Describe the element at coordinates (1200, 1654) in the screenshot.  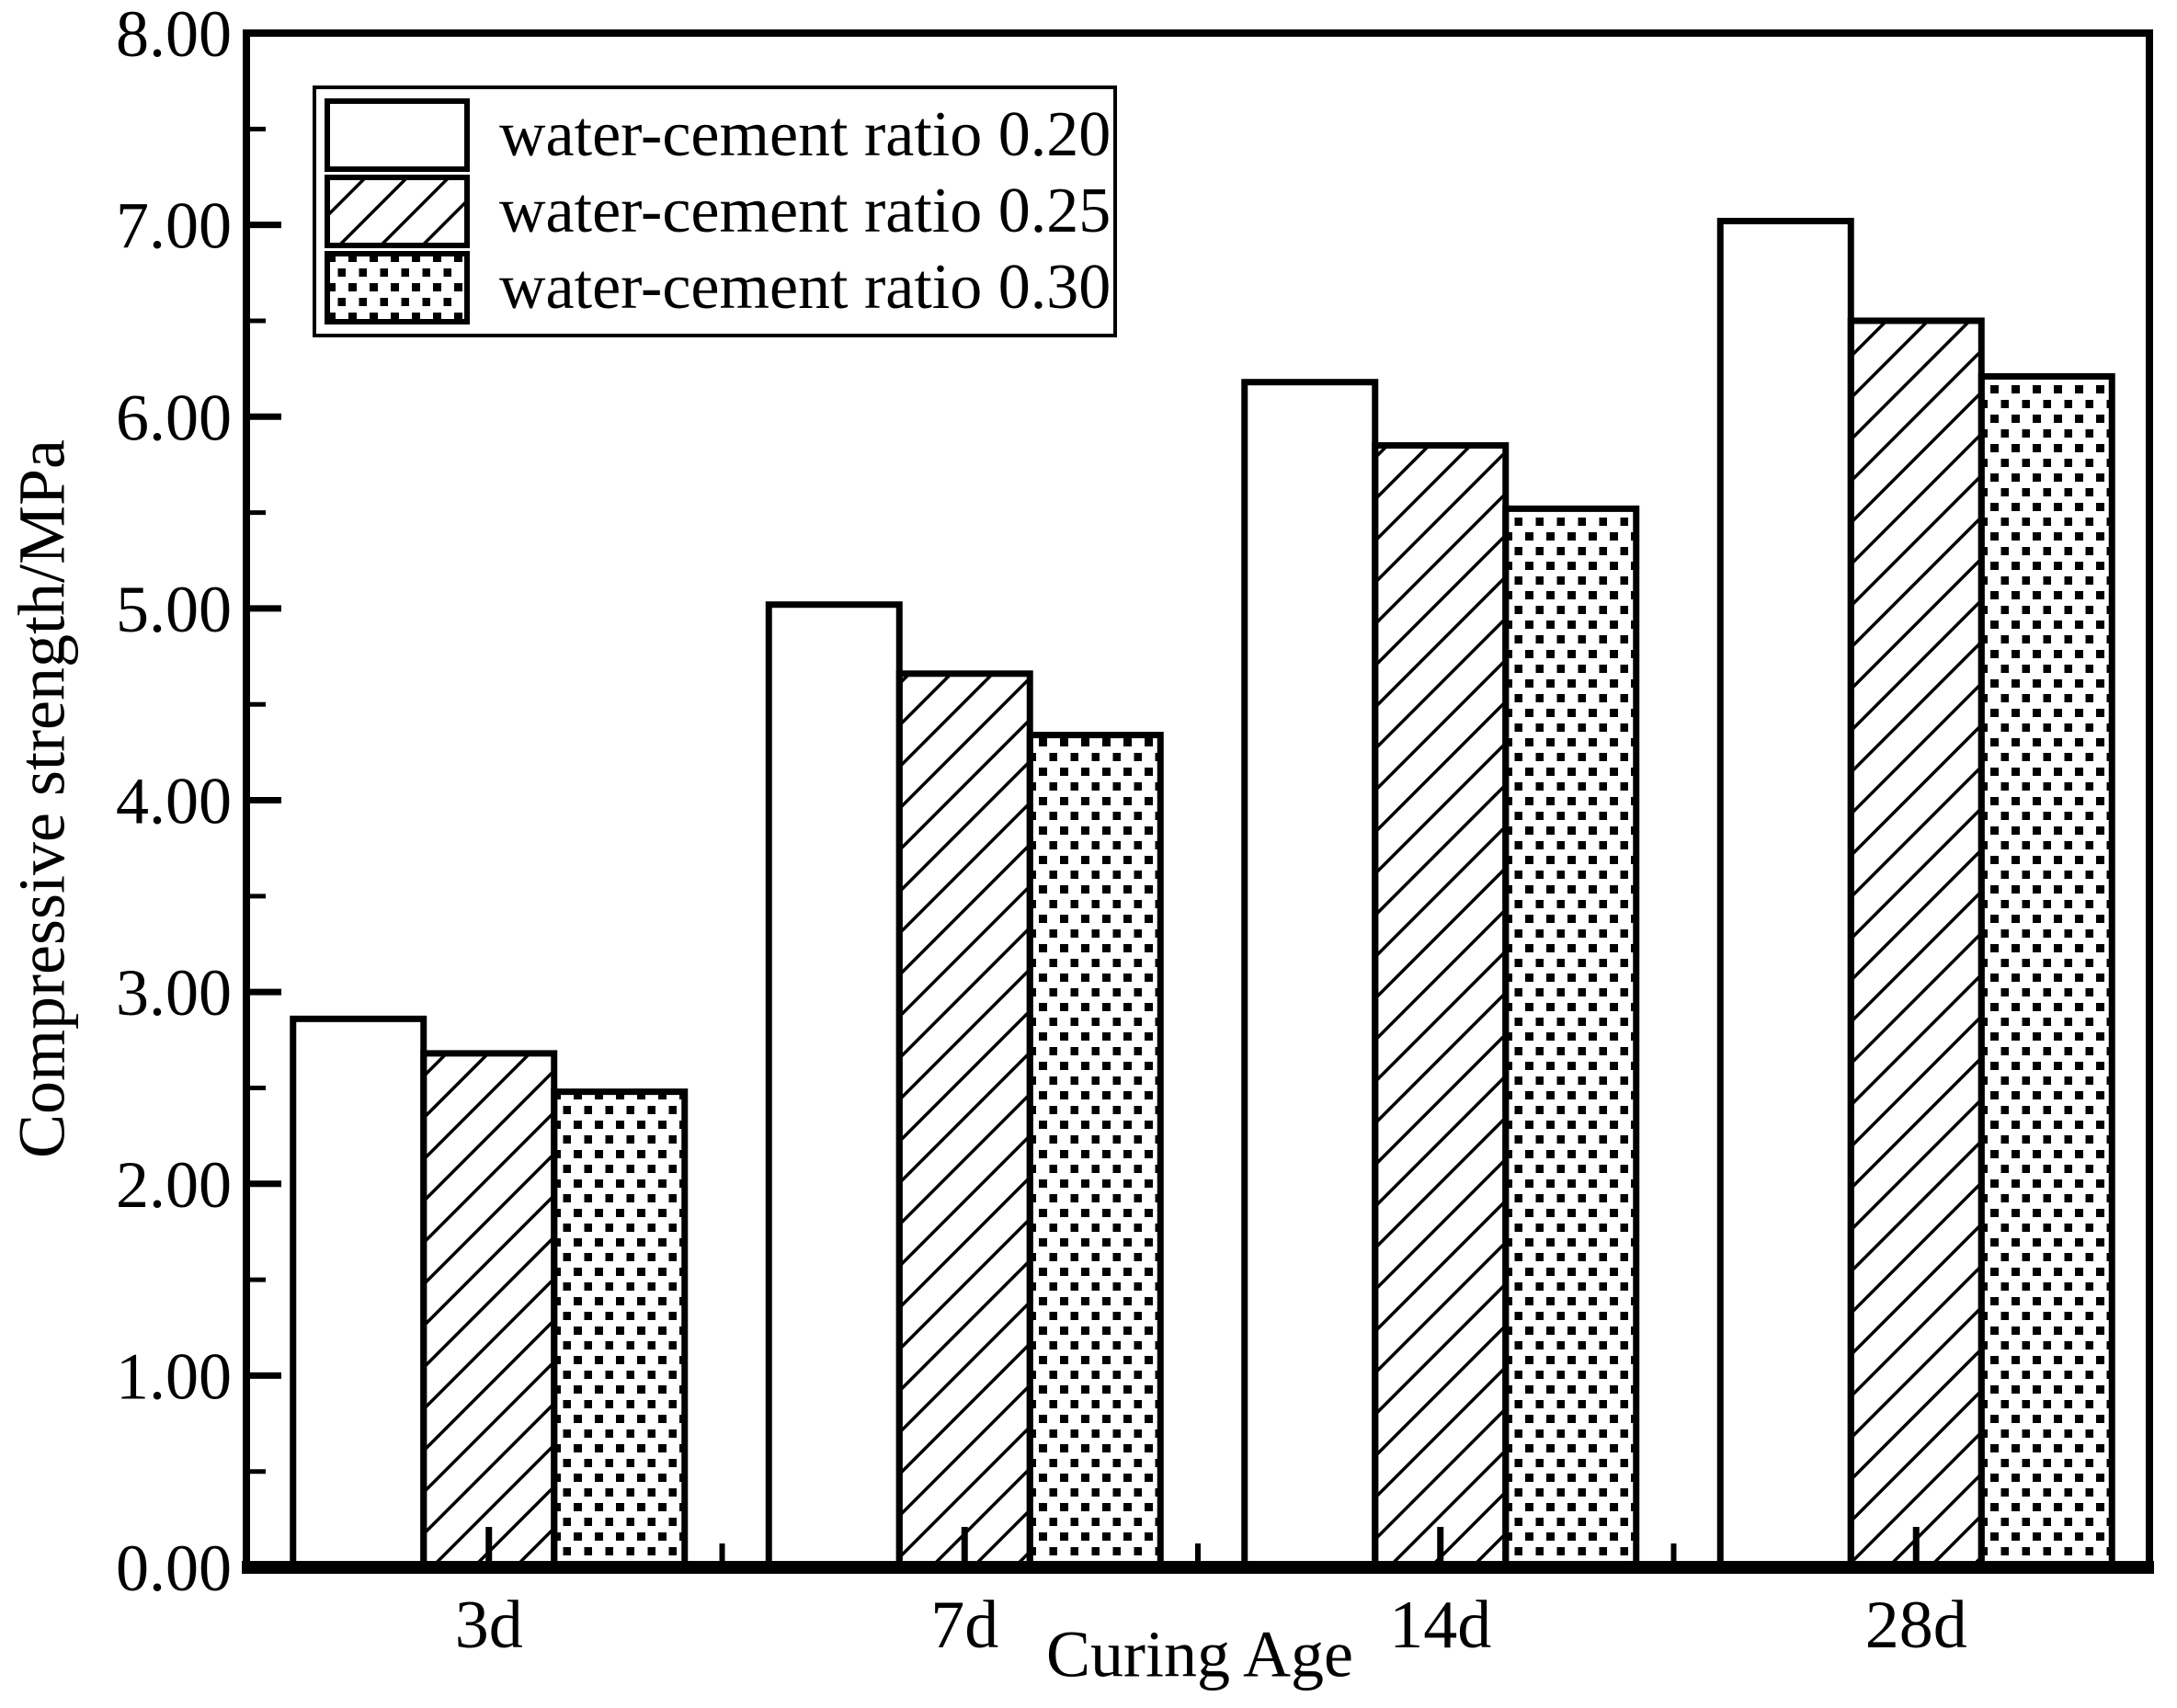
I see `x-axis-title: Curing Age` at that location.